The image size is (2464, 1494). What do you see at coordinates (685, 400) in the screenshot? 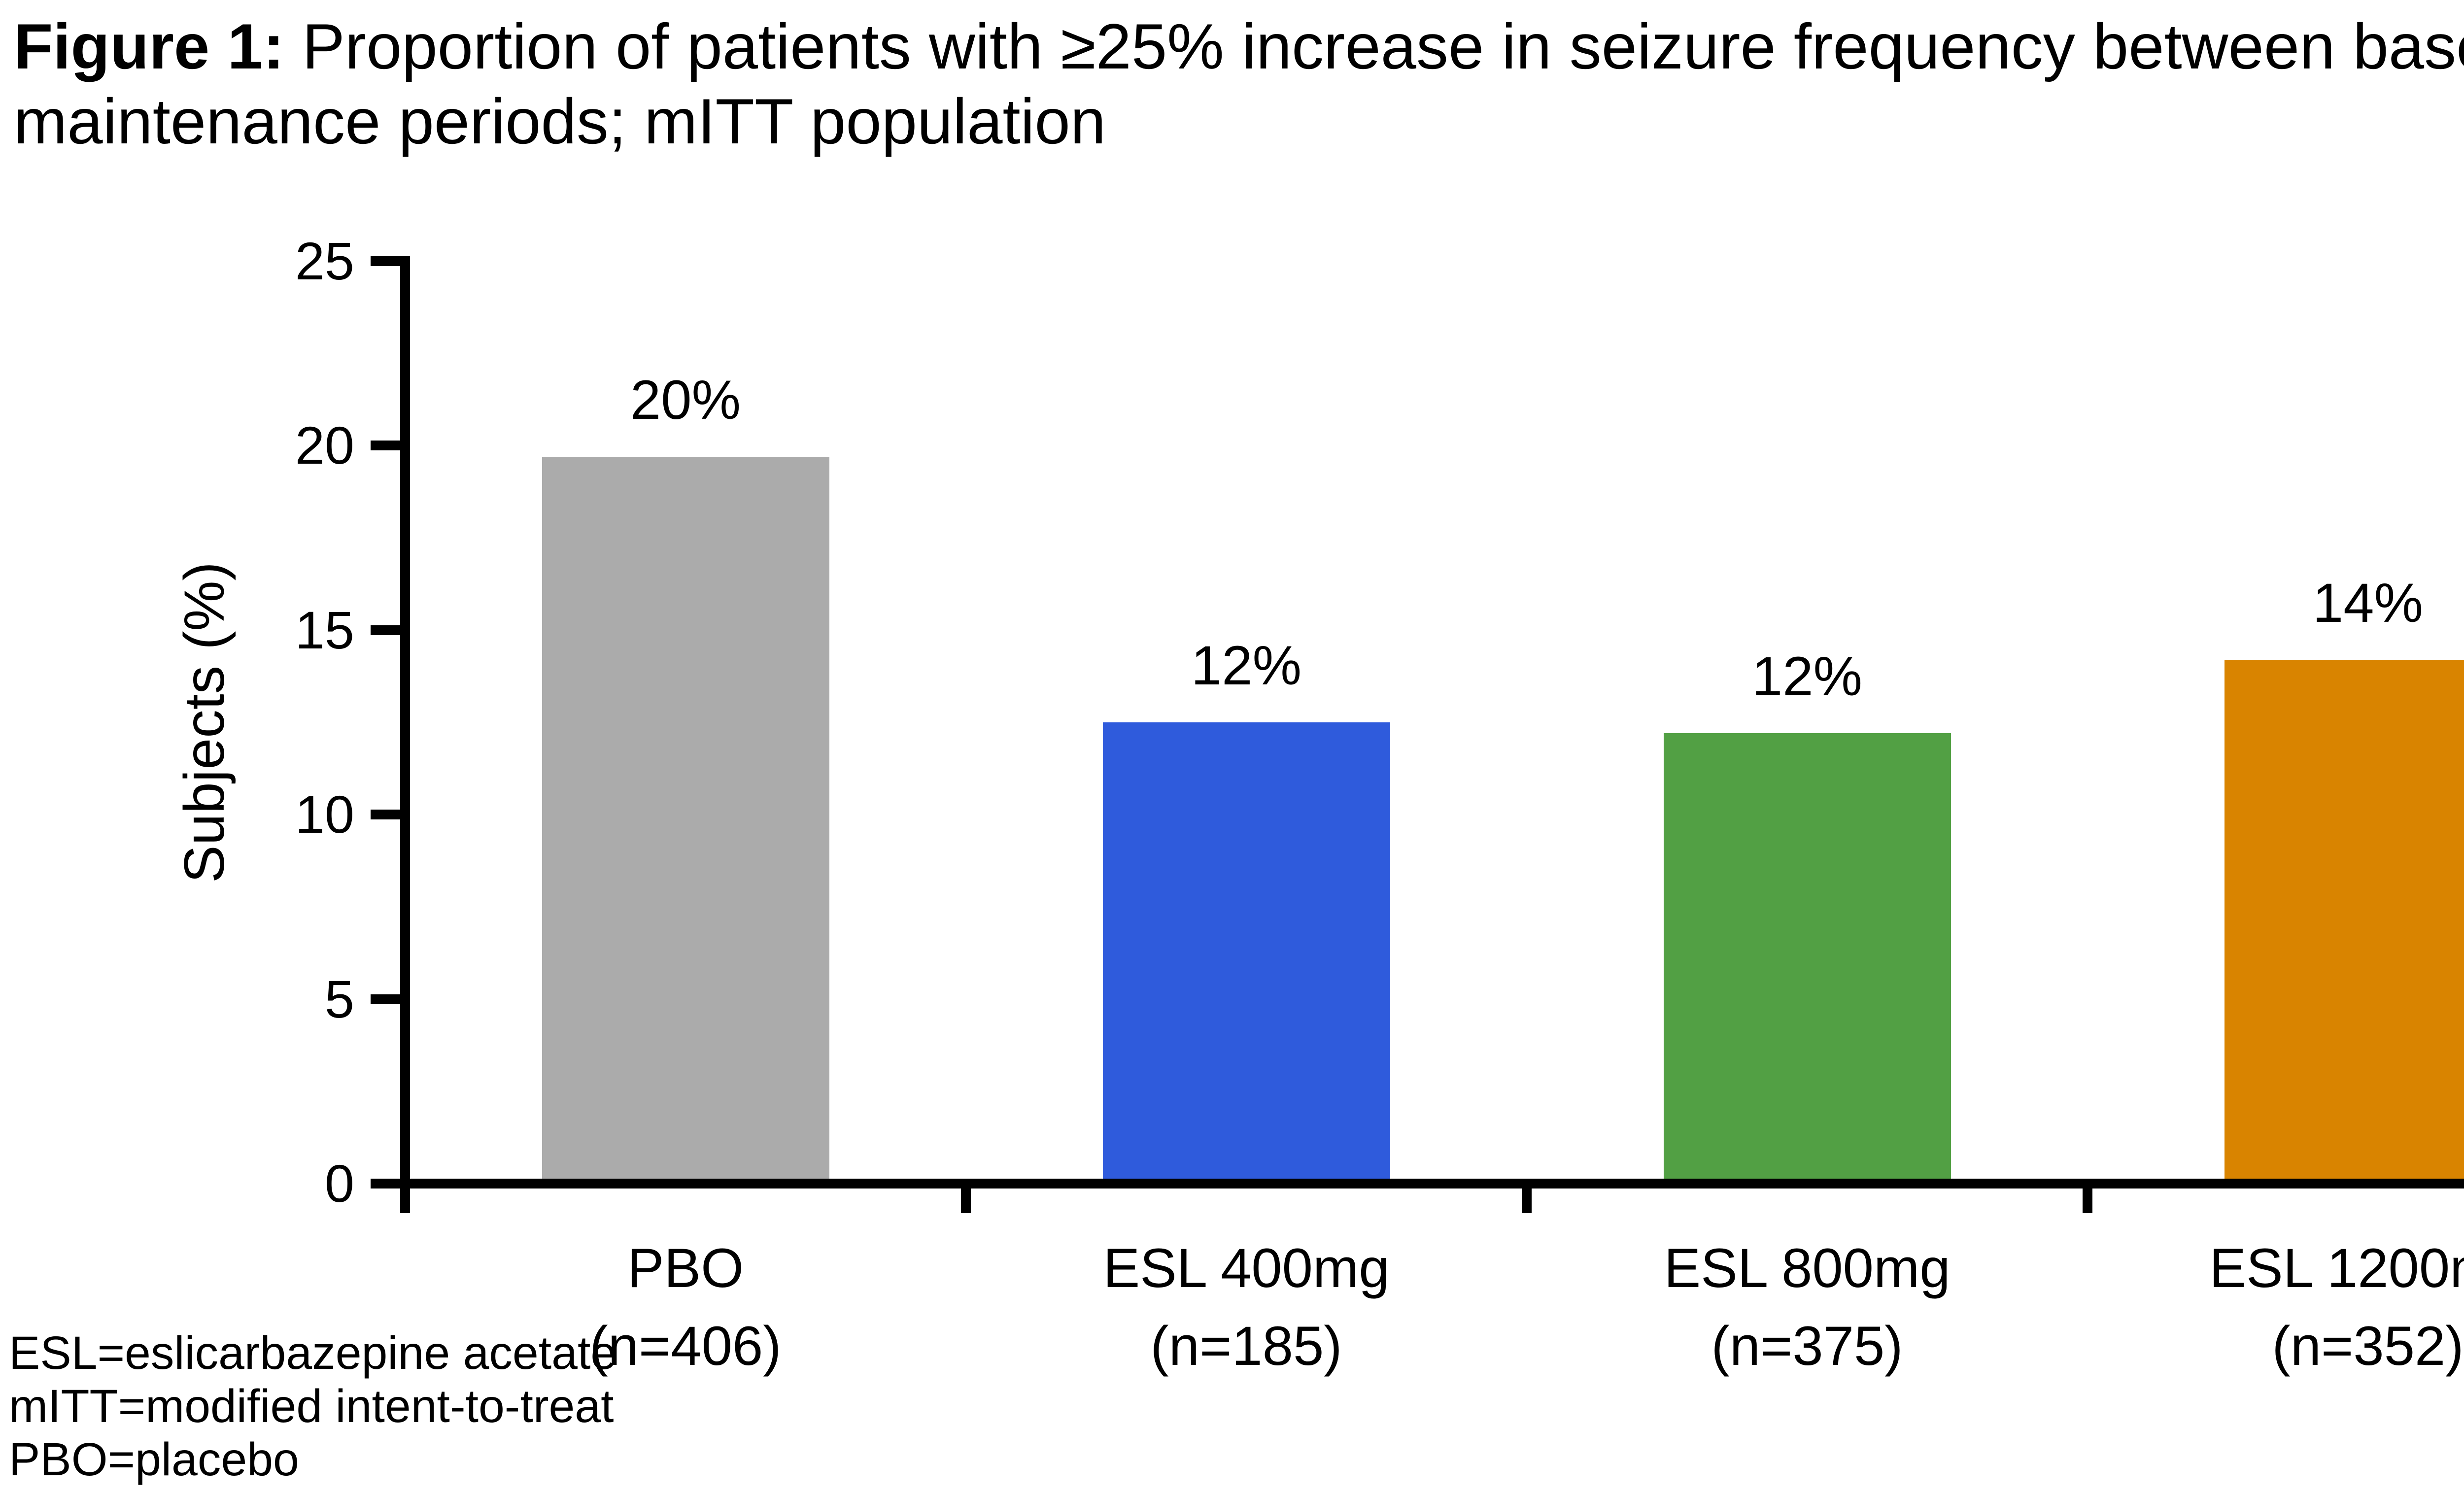
I see `bar-value-label: 20%` at bounding box center [685, 400].